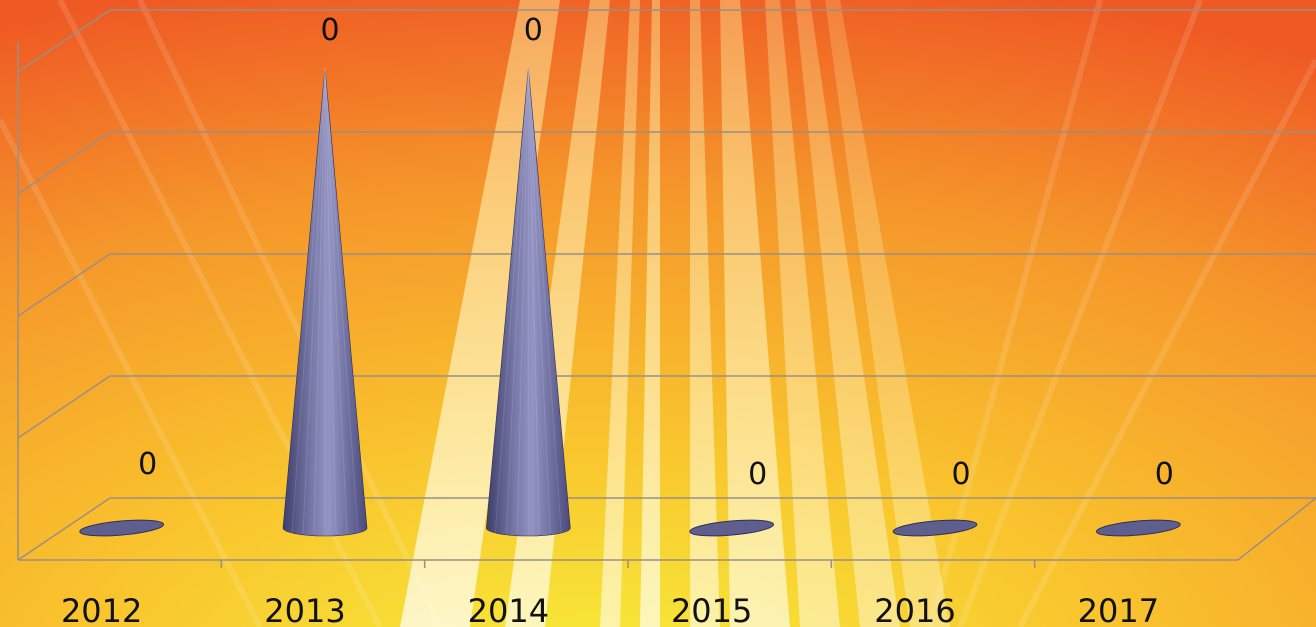 The height and width of the screenshot is (627, 1316). What do you see at coordinates (101, 609) in the screenshot?
I see `category-label: 2012` at bounding box center [101, 609].